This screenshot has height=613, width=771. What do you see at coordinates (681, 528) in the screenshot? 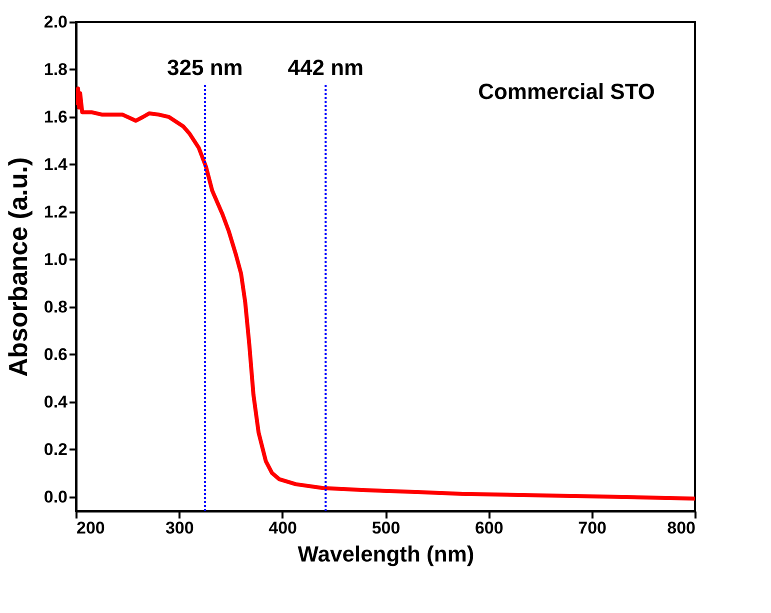
I see `x-tick-label: 800` at bounding box center [681, 528].